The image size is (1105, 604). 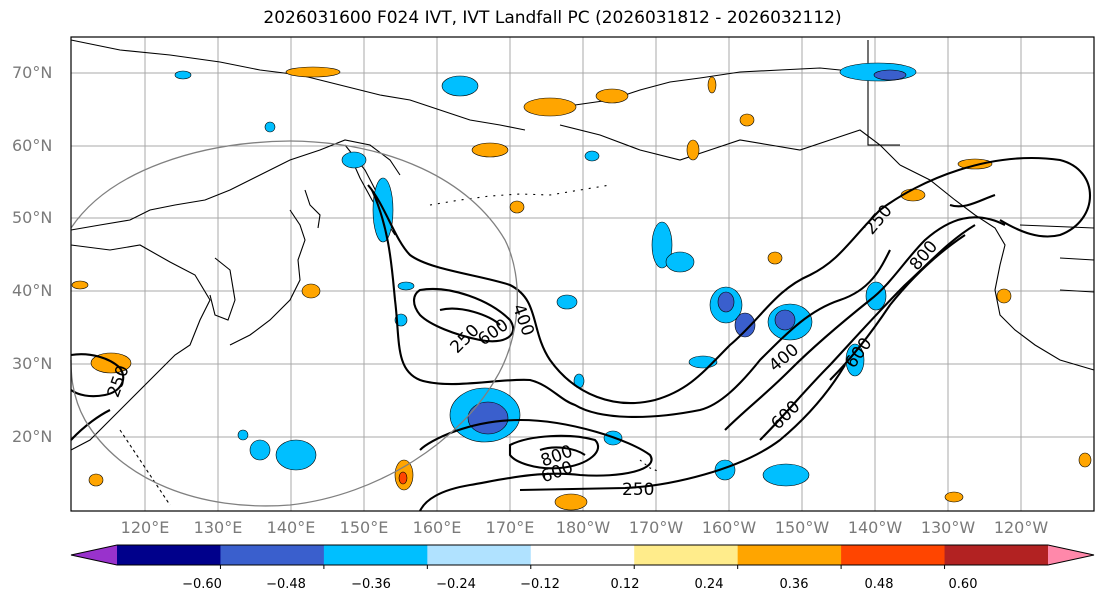 What do you see at coordinates (510, 527) in the screenshot?
I see `lon-label: 170°E` at bounding box center [510, 527].